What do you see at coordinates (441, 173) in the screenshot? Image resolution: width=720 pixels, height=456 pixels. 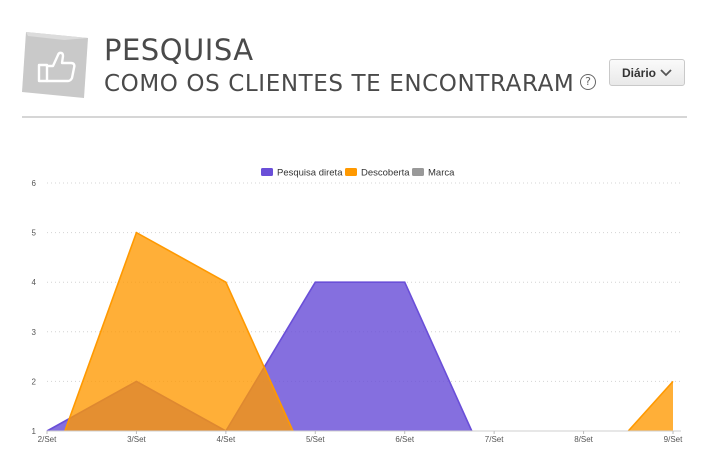 I see `legend-label: Marca` at bounding box center [441, 173].